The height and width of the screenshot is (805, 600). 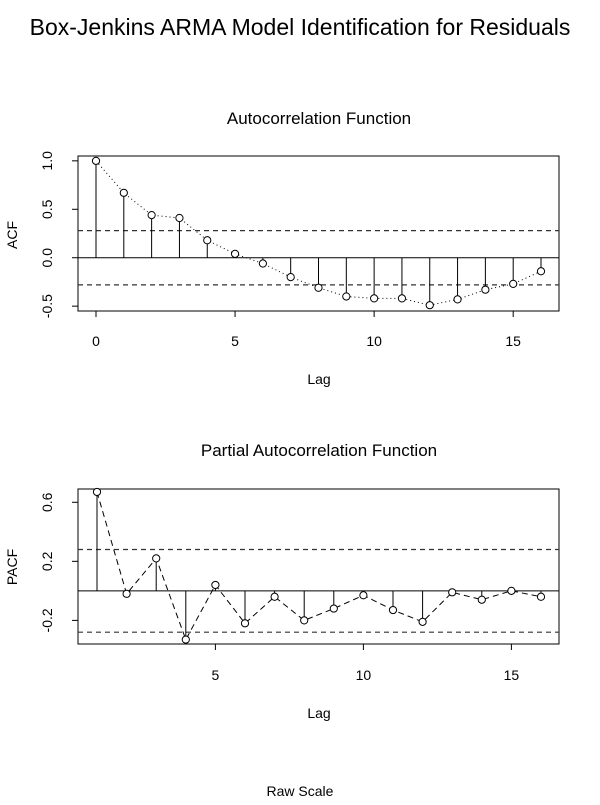 I want to click on acf-x-tick-label: 0, so click(x=96, y=341).